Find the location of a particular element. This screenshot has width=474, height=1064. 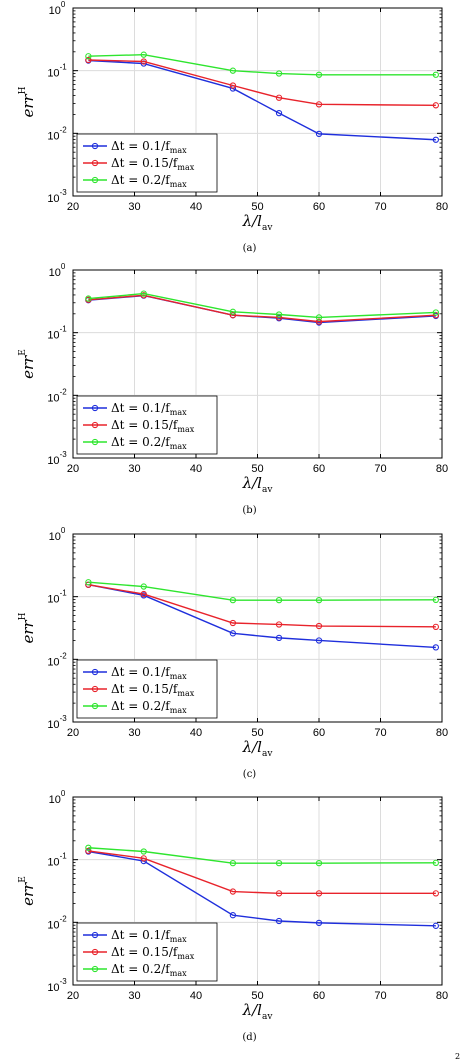

legend-entry-name: Δt = 0.1/f is located at coordinates (141, 408).